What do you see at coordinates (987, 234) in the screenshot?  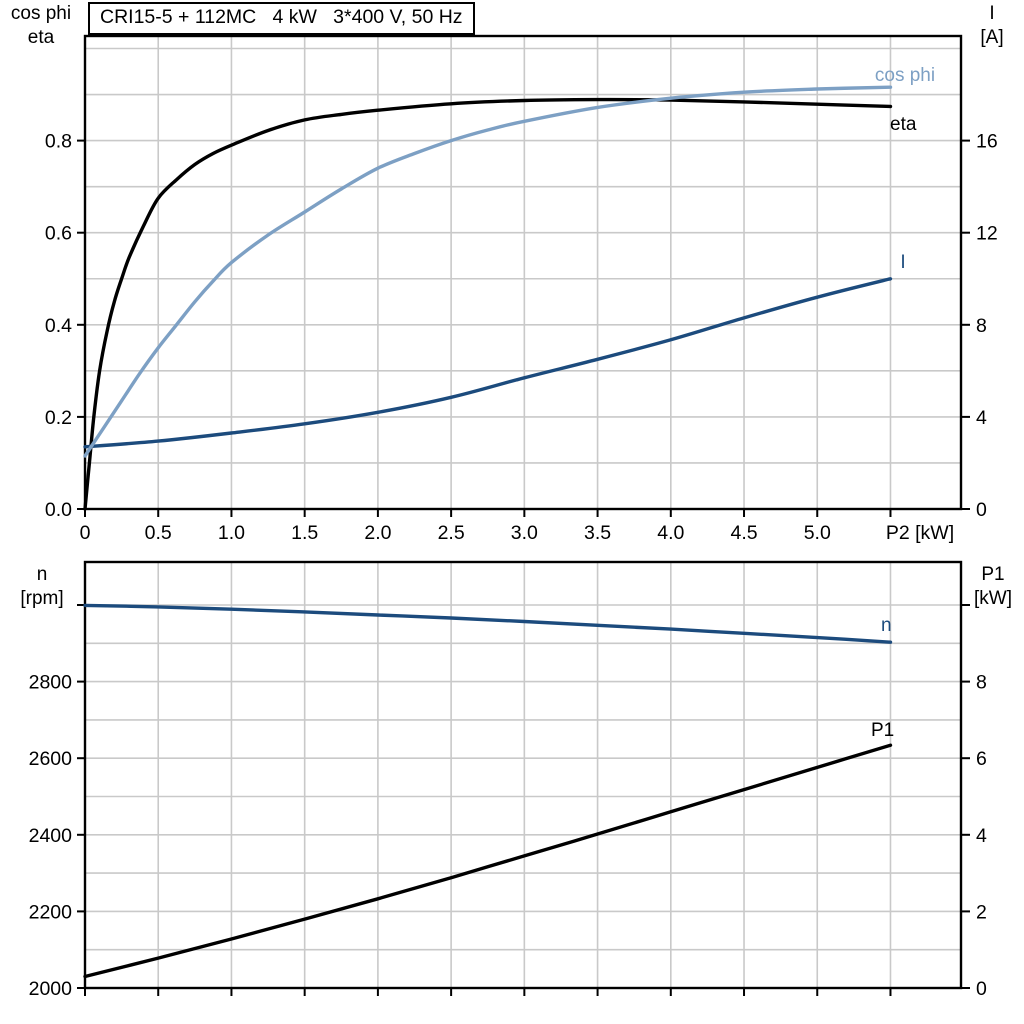 I see `y-right-tick-label: 12` at bounding box center [987, 234].